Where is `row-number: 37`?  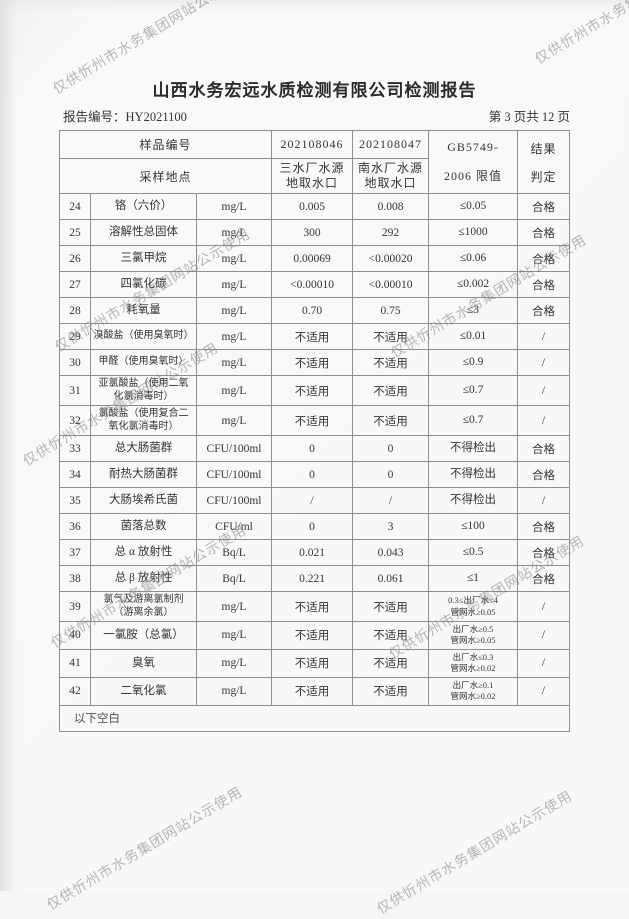
row-number: 37 is located at coordinates (75, 552).